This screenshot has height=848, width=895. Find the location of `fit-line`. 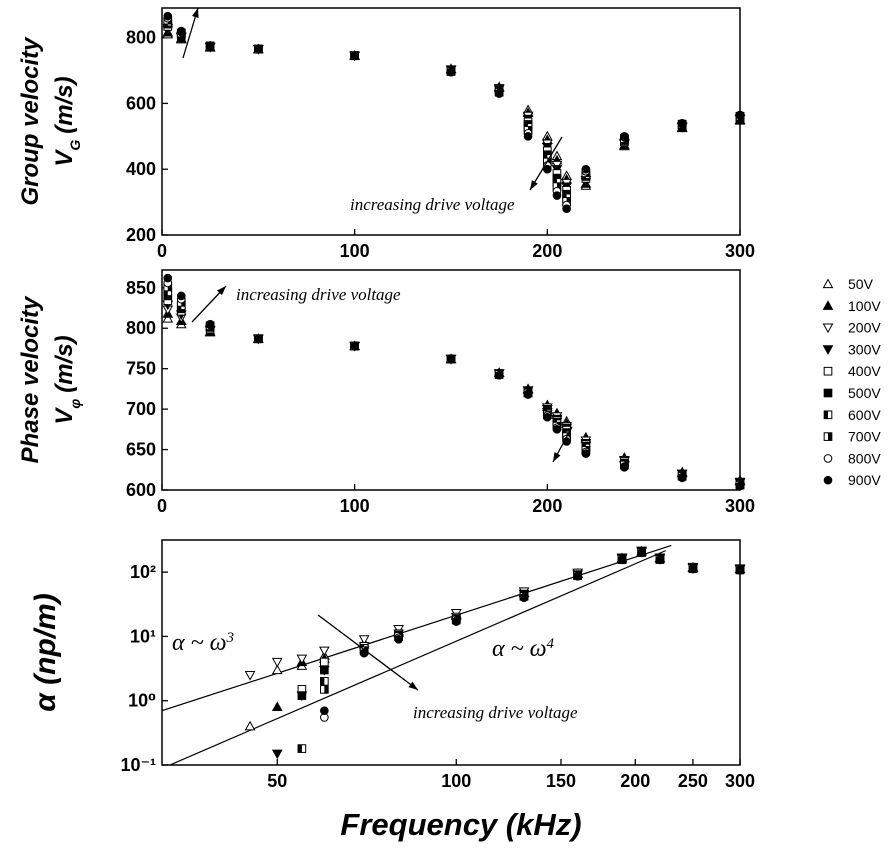

fit-line is located at coordinates (417, 657).